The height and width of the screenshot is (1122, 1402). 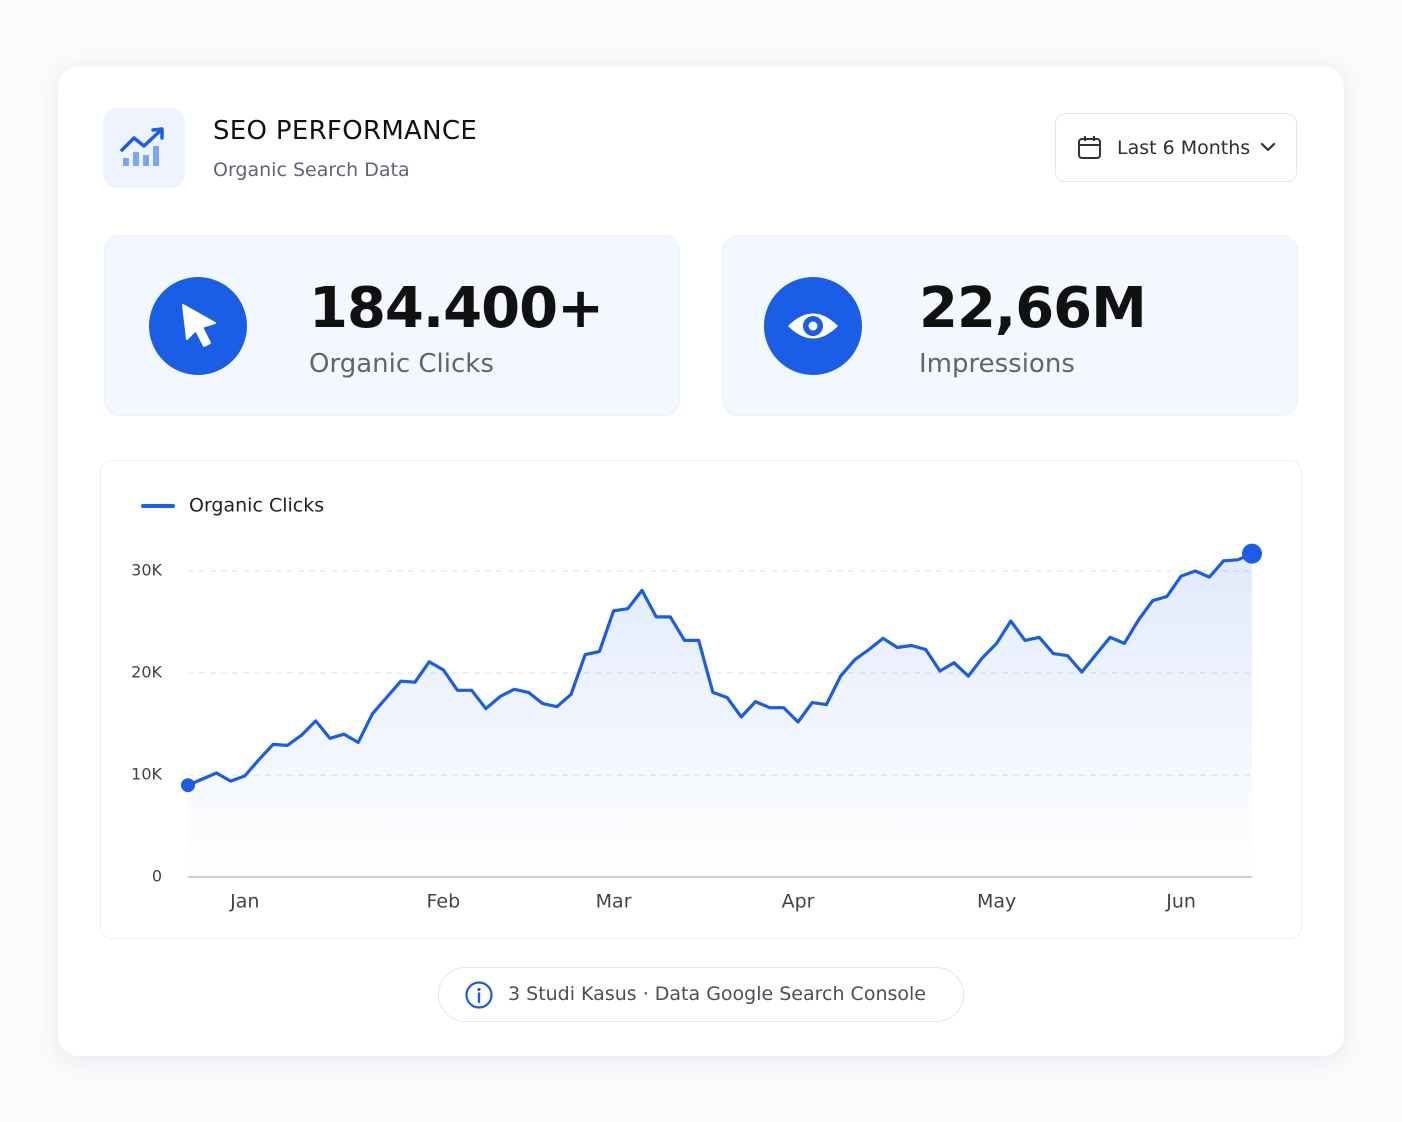 I want to click on stat-label: Impressions, so click(x=997, y=364).